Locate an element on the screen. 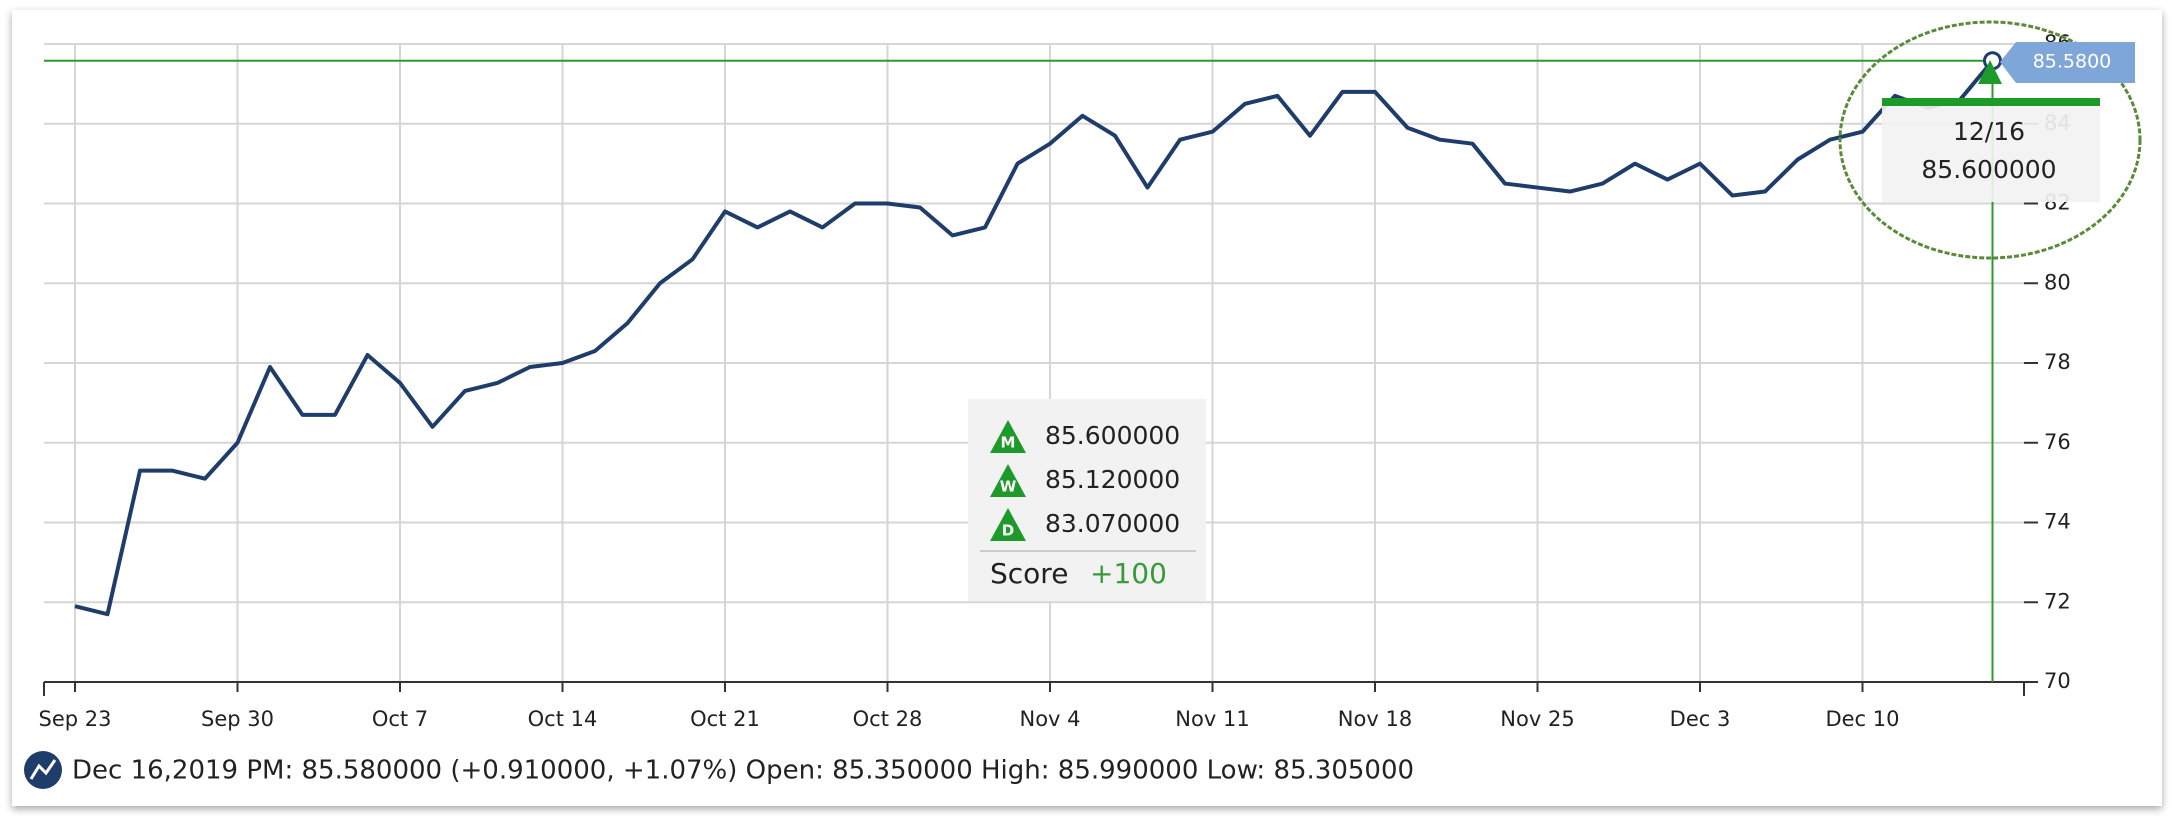 The width and height of the screenshot is (2178, 832). rating-icon-letter: D is located at coordinates (1008, 531).